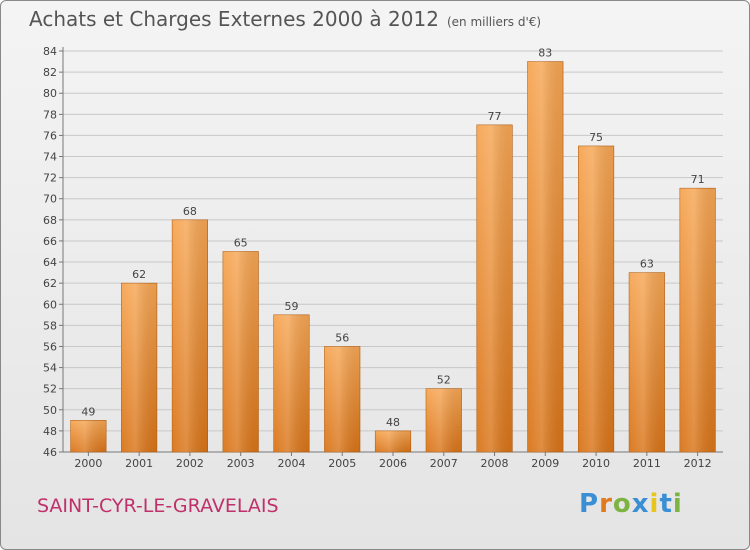 The width and height of the screenshot is (750, 550). What do you see at coordinates (50, 262) in the screenshot?
I see `y-tick-label: 64` at bounding box center [50, 262].